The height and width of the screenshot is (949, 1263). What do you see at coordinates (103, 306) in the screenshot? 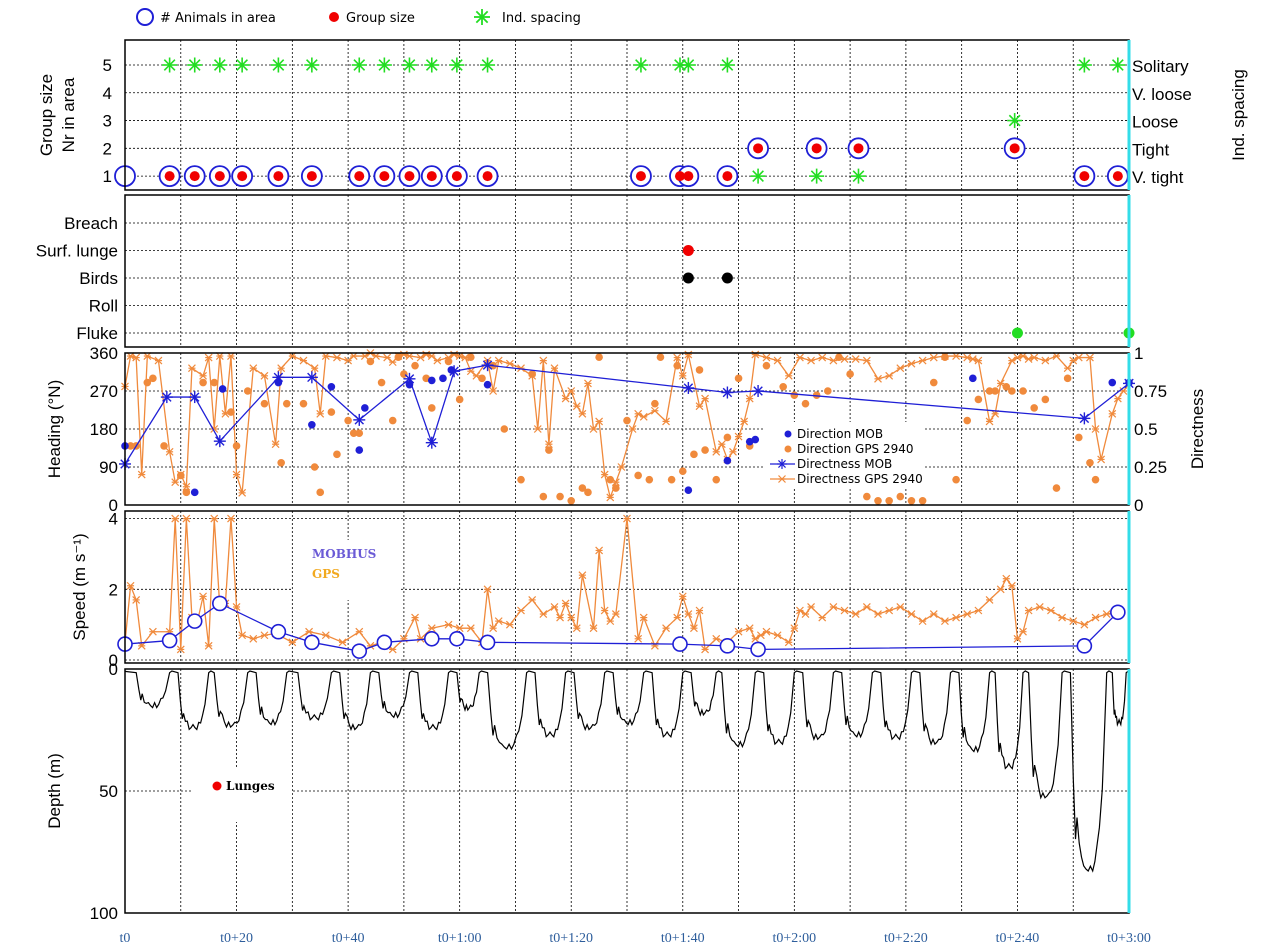
I see `category-label: Roll` at bounding box center [103, 306].